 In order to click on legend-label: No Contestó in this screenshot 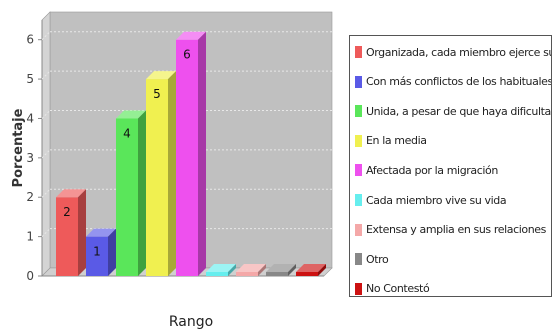, I will do `click(398, 289)`.